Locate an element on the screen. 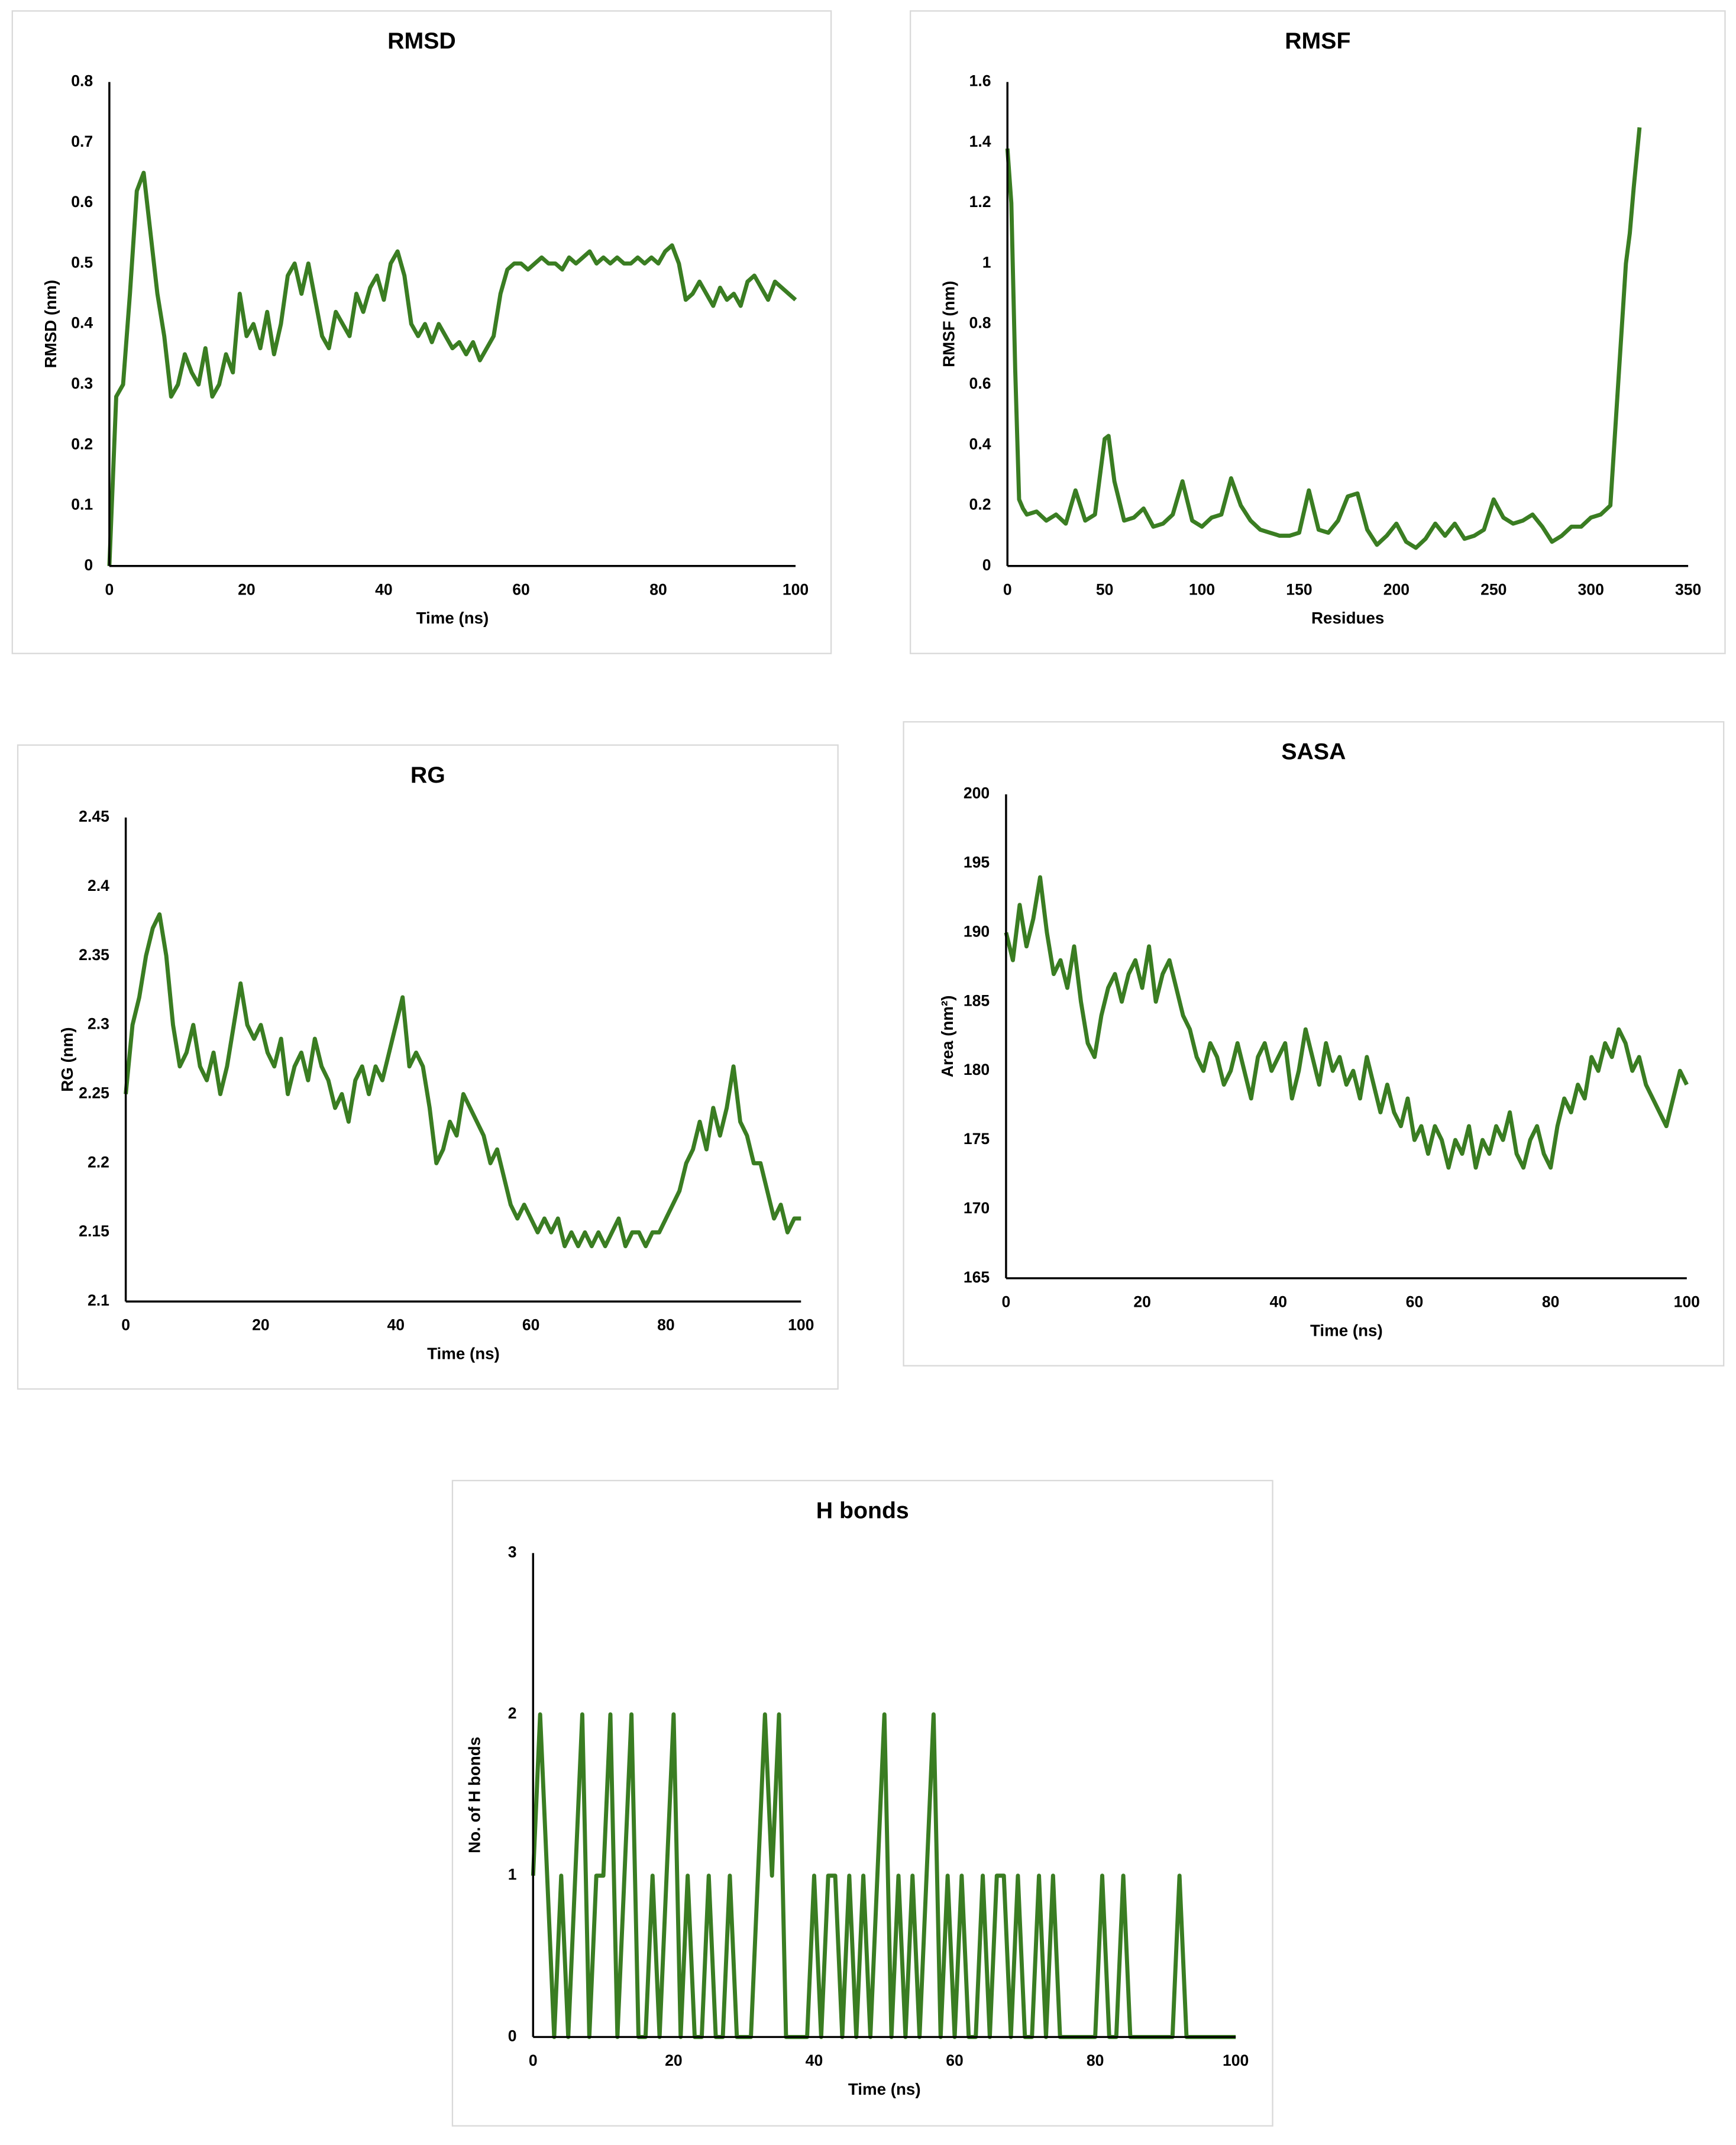 The height and width of the screenshot is (2145, 1736). y-axis-label: RMSF (nm) is located at coordinates (948, 324).